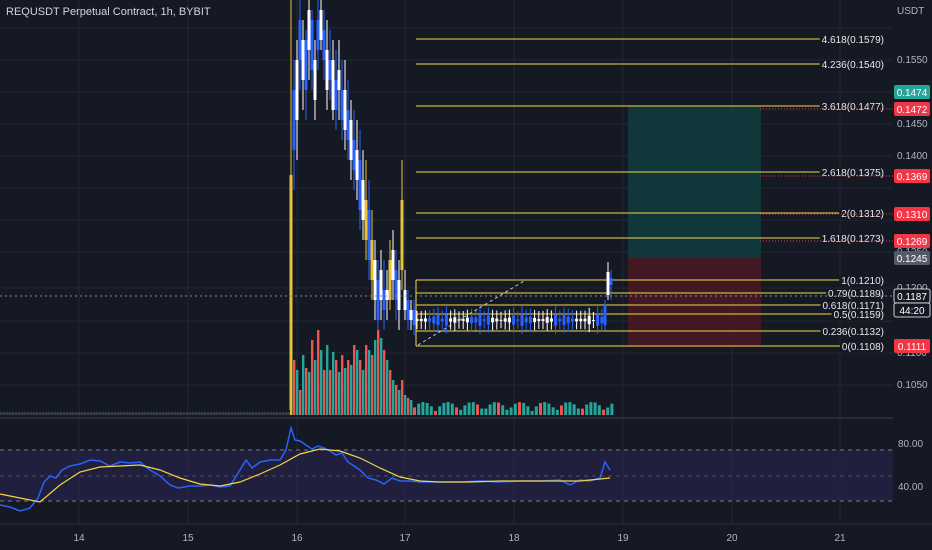  I want to click on time-label-14: 14, so click(79, 538).